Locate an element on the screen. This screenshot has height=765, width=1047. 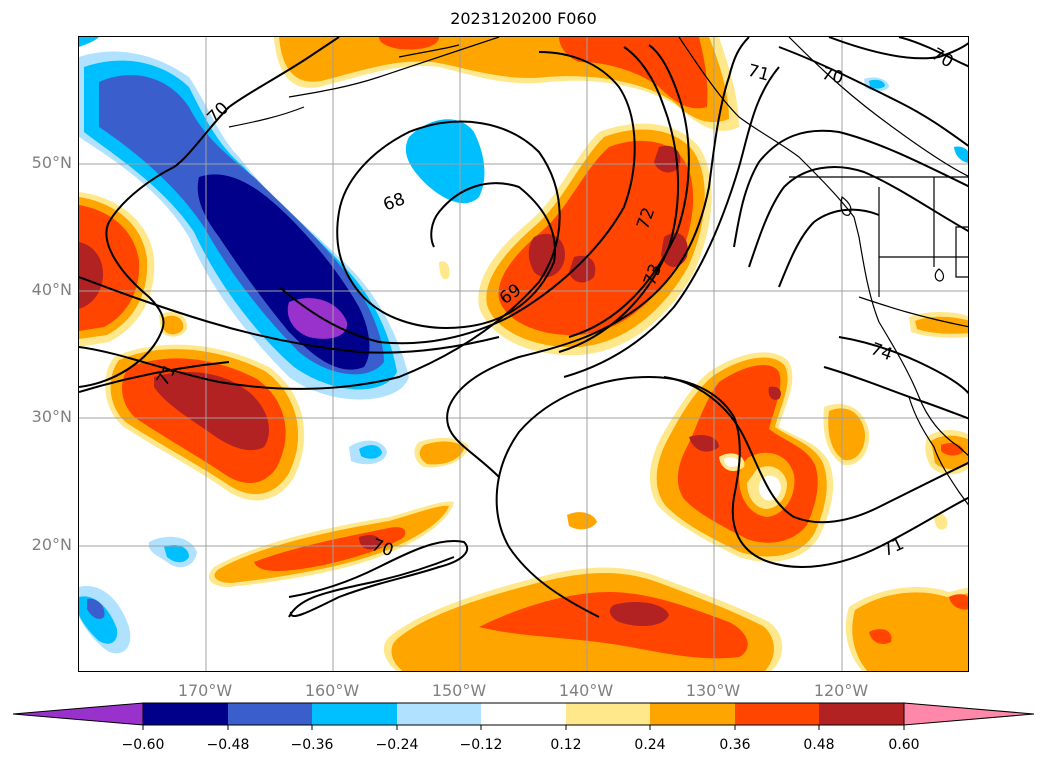
lon-label-150w: 150°W is located at coordinates (459, 690).